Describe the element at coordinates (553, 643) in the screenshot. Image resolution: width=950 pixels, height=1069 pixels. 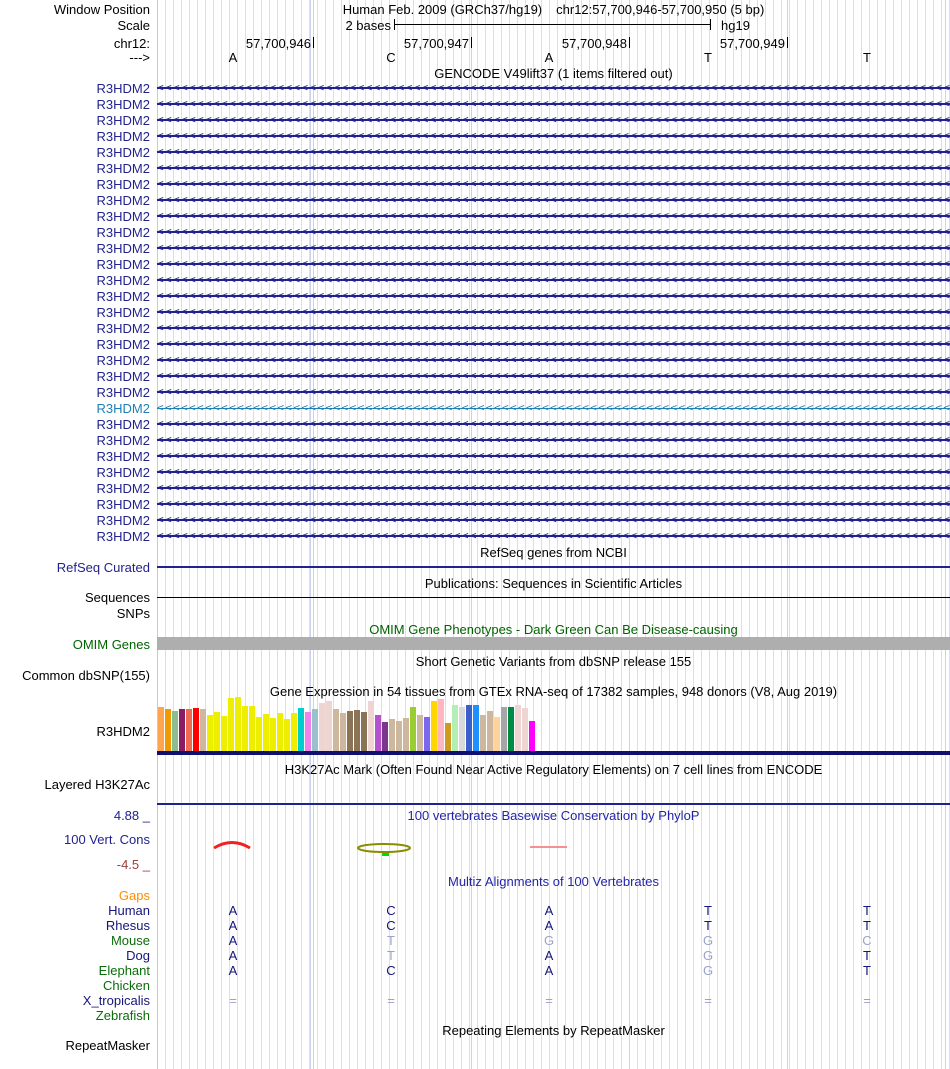
I see `omim-gene-item` at that location.